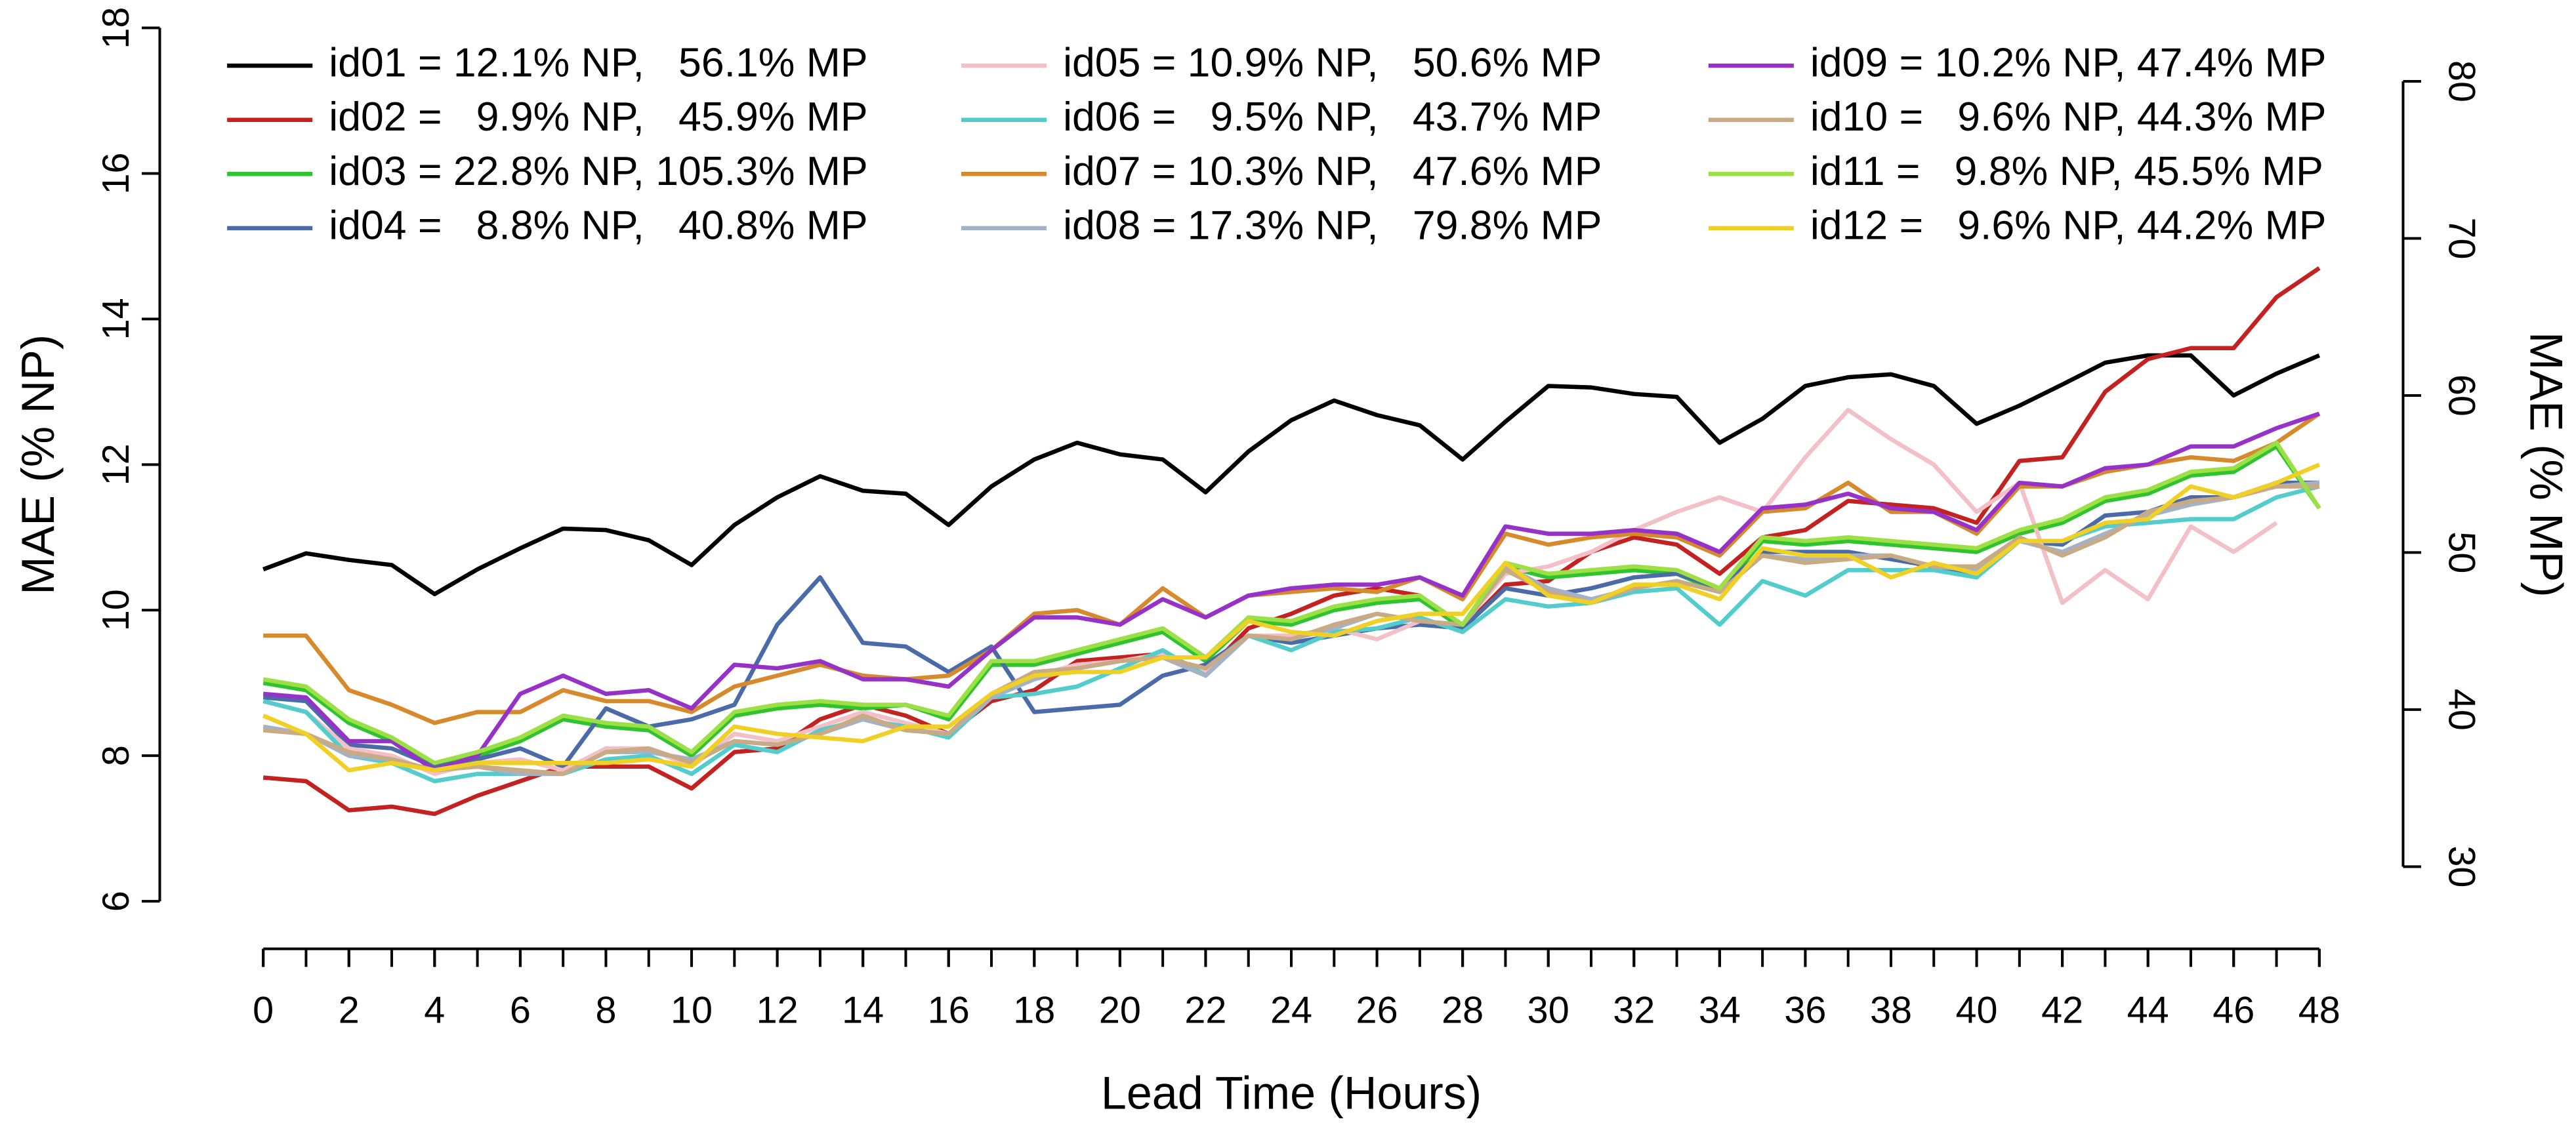 The width and height of the screenshot is (2576, 1136). Describe the element at coordinates (2233, 1010) in the screenshot. I see `x-tick-label: 46` at that location.